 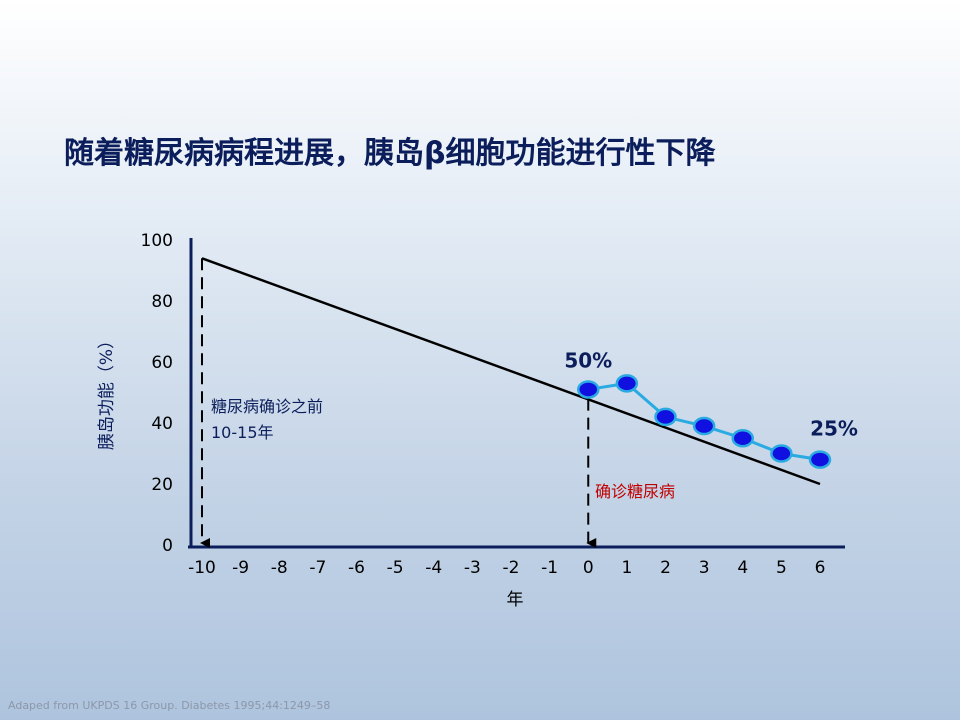 I want to click on x-axis-label: 年, so click(x=515, y=600).